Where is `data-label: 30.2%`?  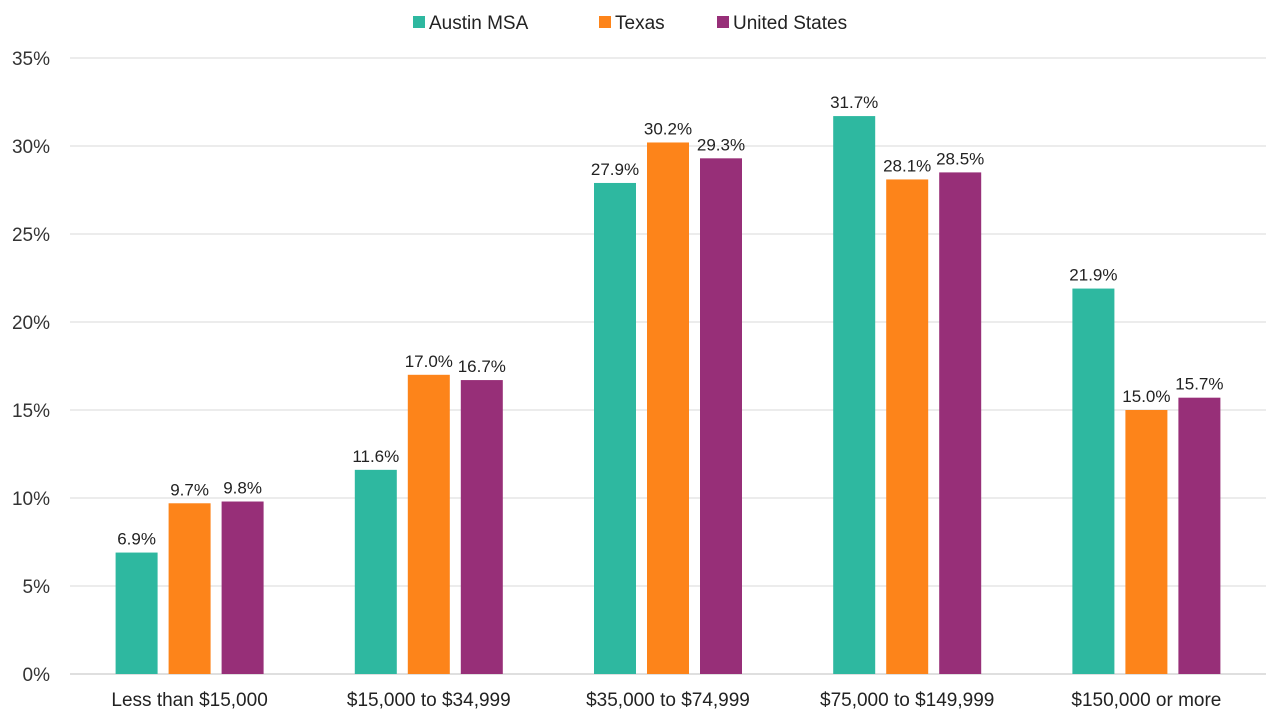 data-label: 30.2% is located at coordinates (668, 128).